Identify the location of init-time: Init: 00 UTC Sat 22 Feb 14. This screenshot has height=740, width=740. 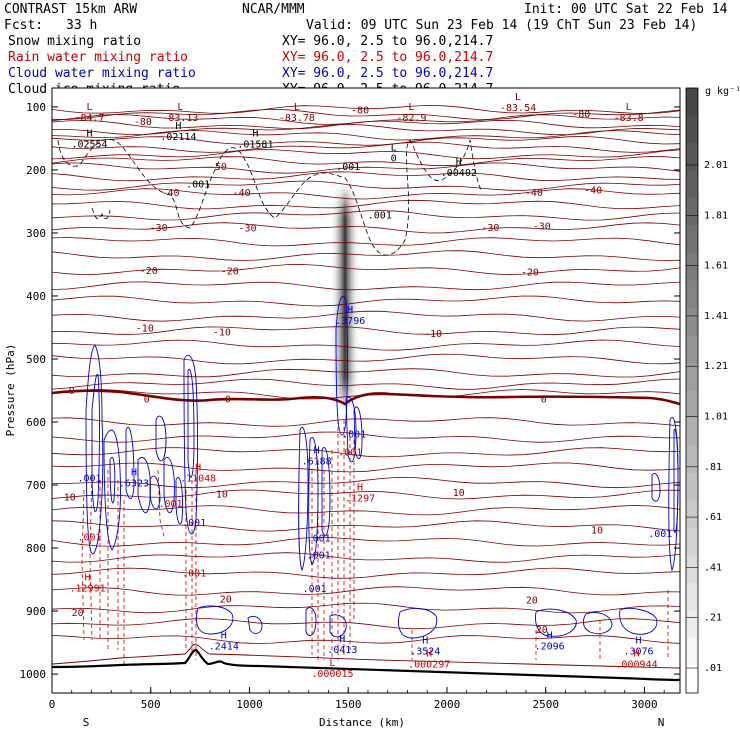
(626, 9).